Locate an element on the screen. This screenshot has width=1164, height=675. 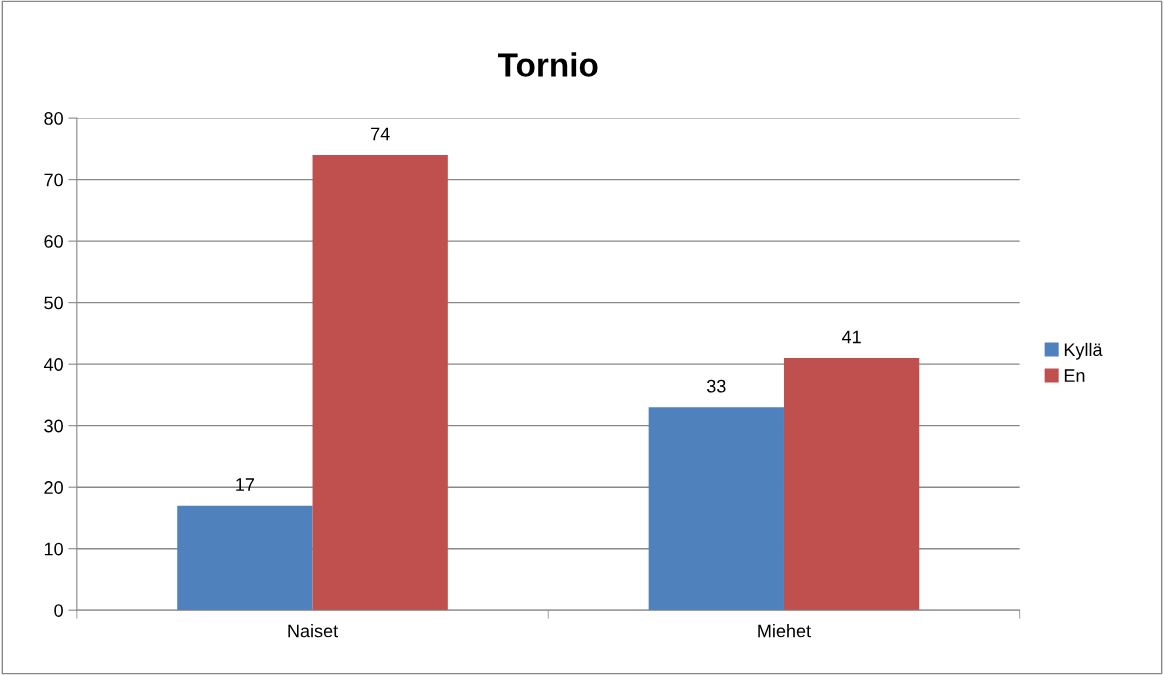
data-label: 74 is located at coordinates (380, 134).